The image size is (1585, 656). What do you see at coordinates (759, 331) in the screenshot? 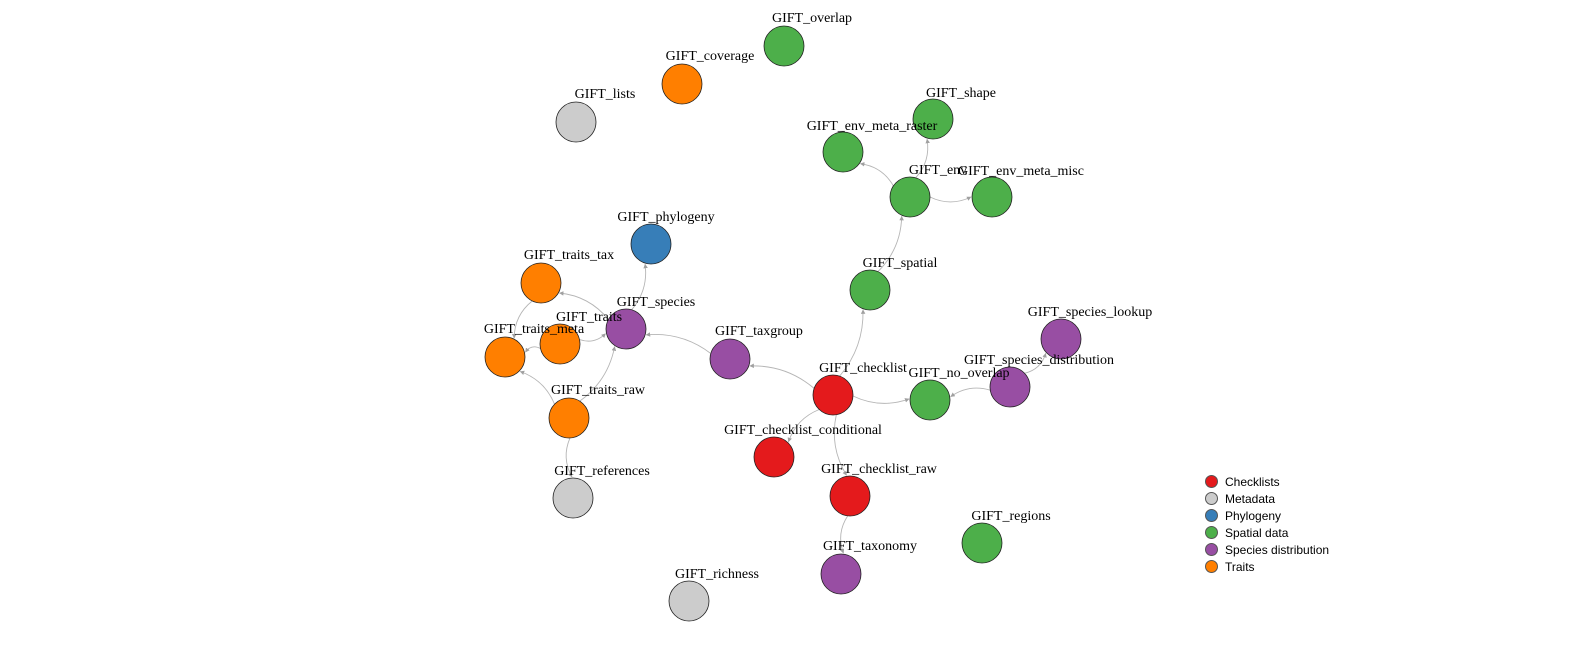
I see `node-label-gift-taxgroup: GIFT_taxgroup` at bounding box center [759, 331].